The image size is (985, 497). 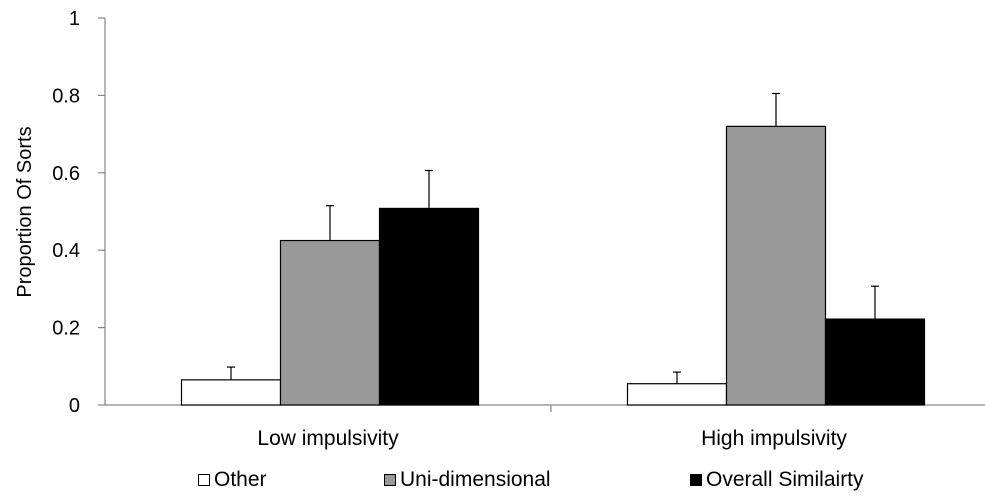 I want to click on legend-label: Overall Similairty, so click(x=785, y=479).